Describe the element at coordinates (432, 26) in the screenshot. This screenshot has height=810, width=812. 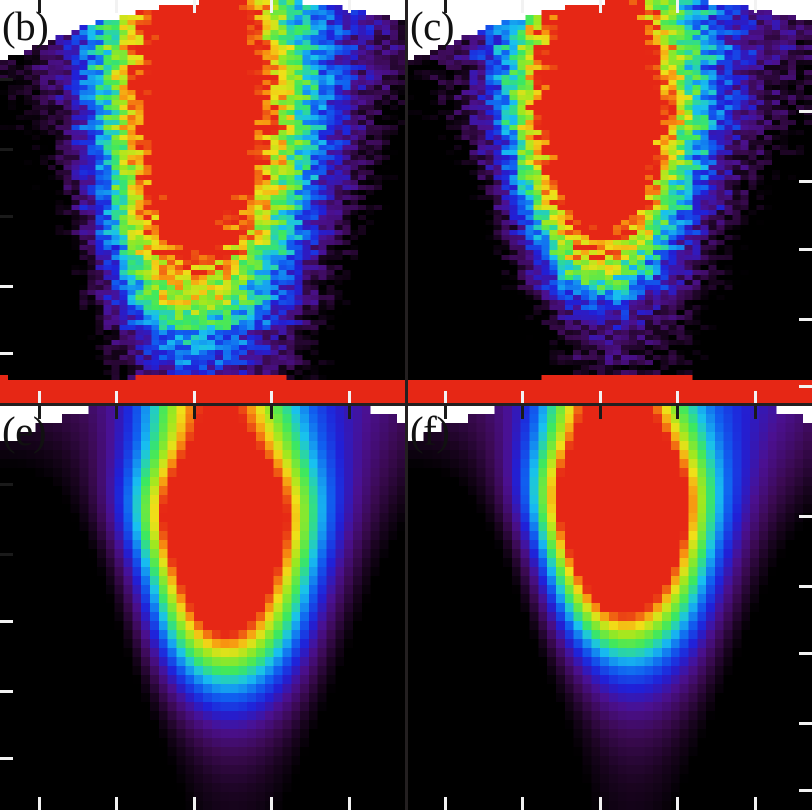
I see `panel-label-c: (c)` at that location.